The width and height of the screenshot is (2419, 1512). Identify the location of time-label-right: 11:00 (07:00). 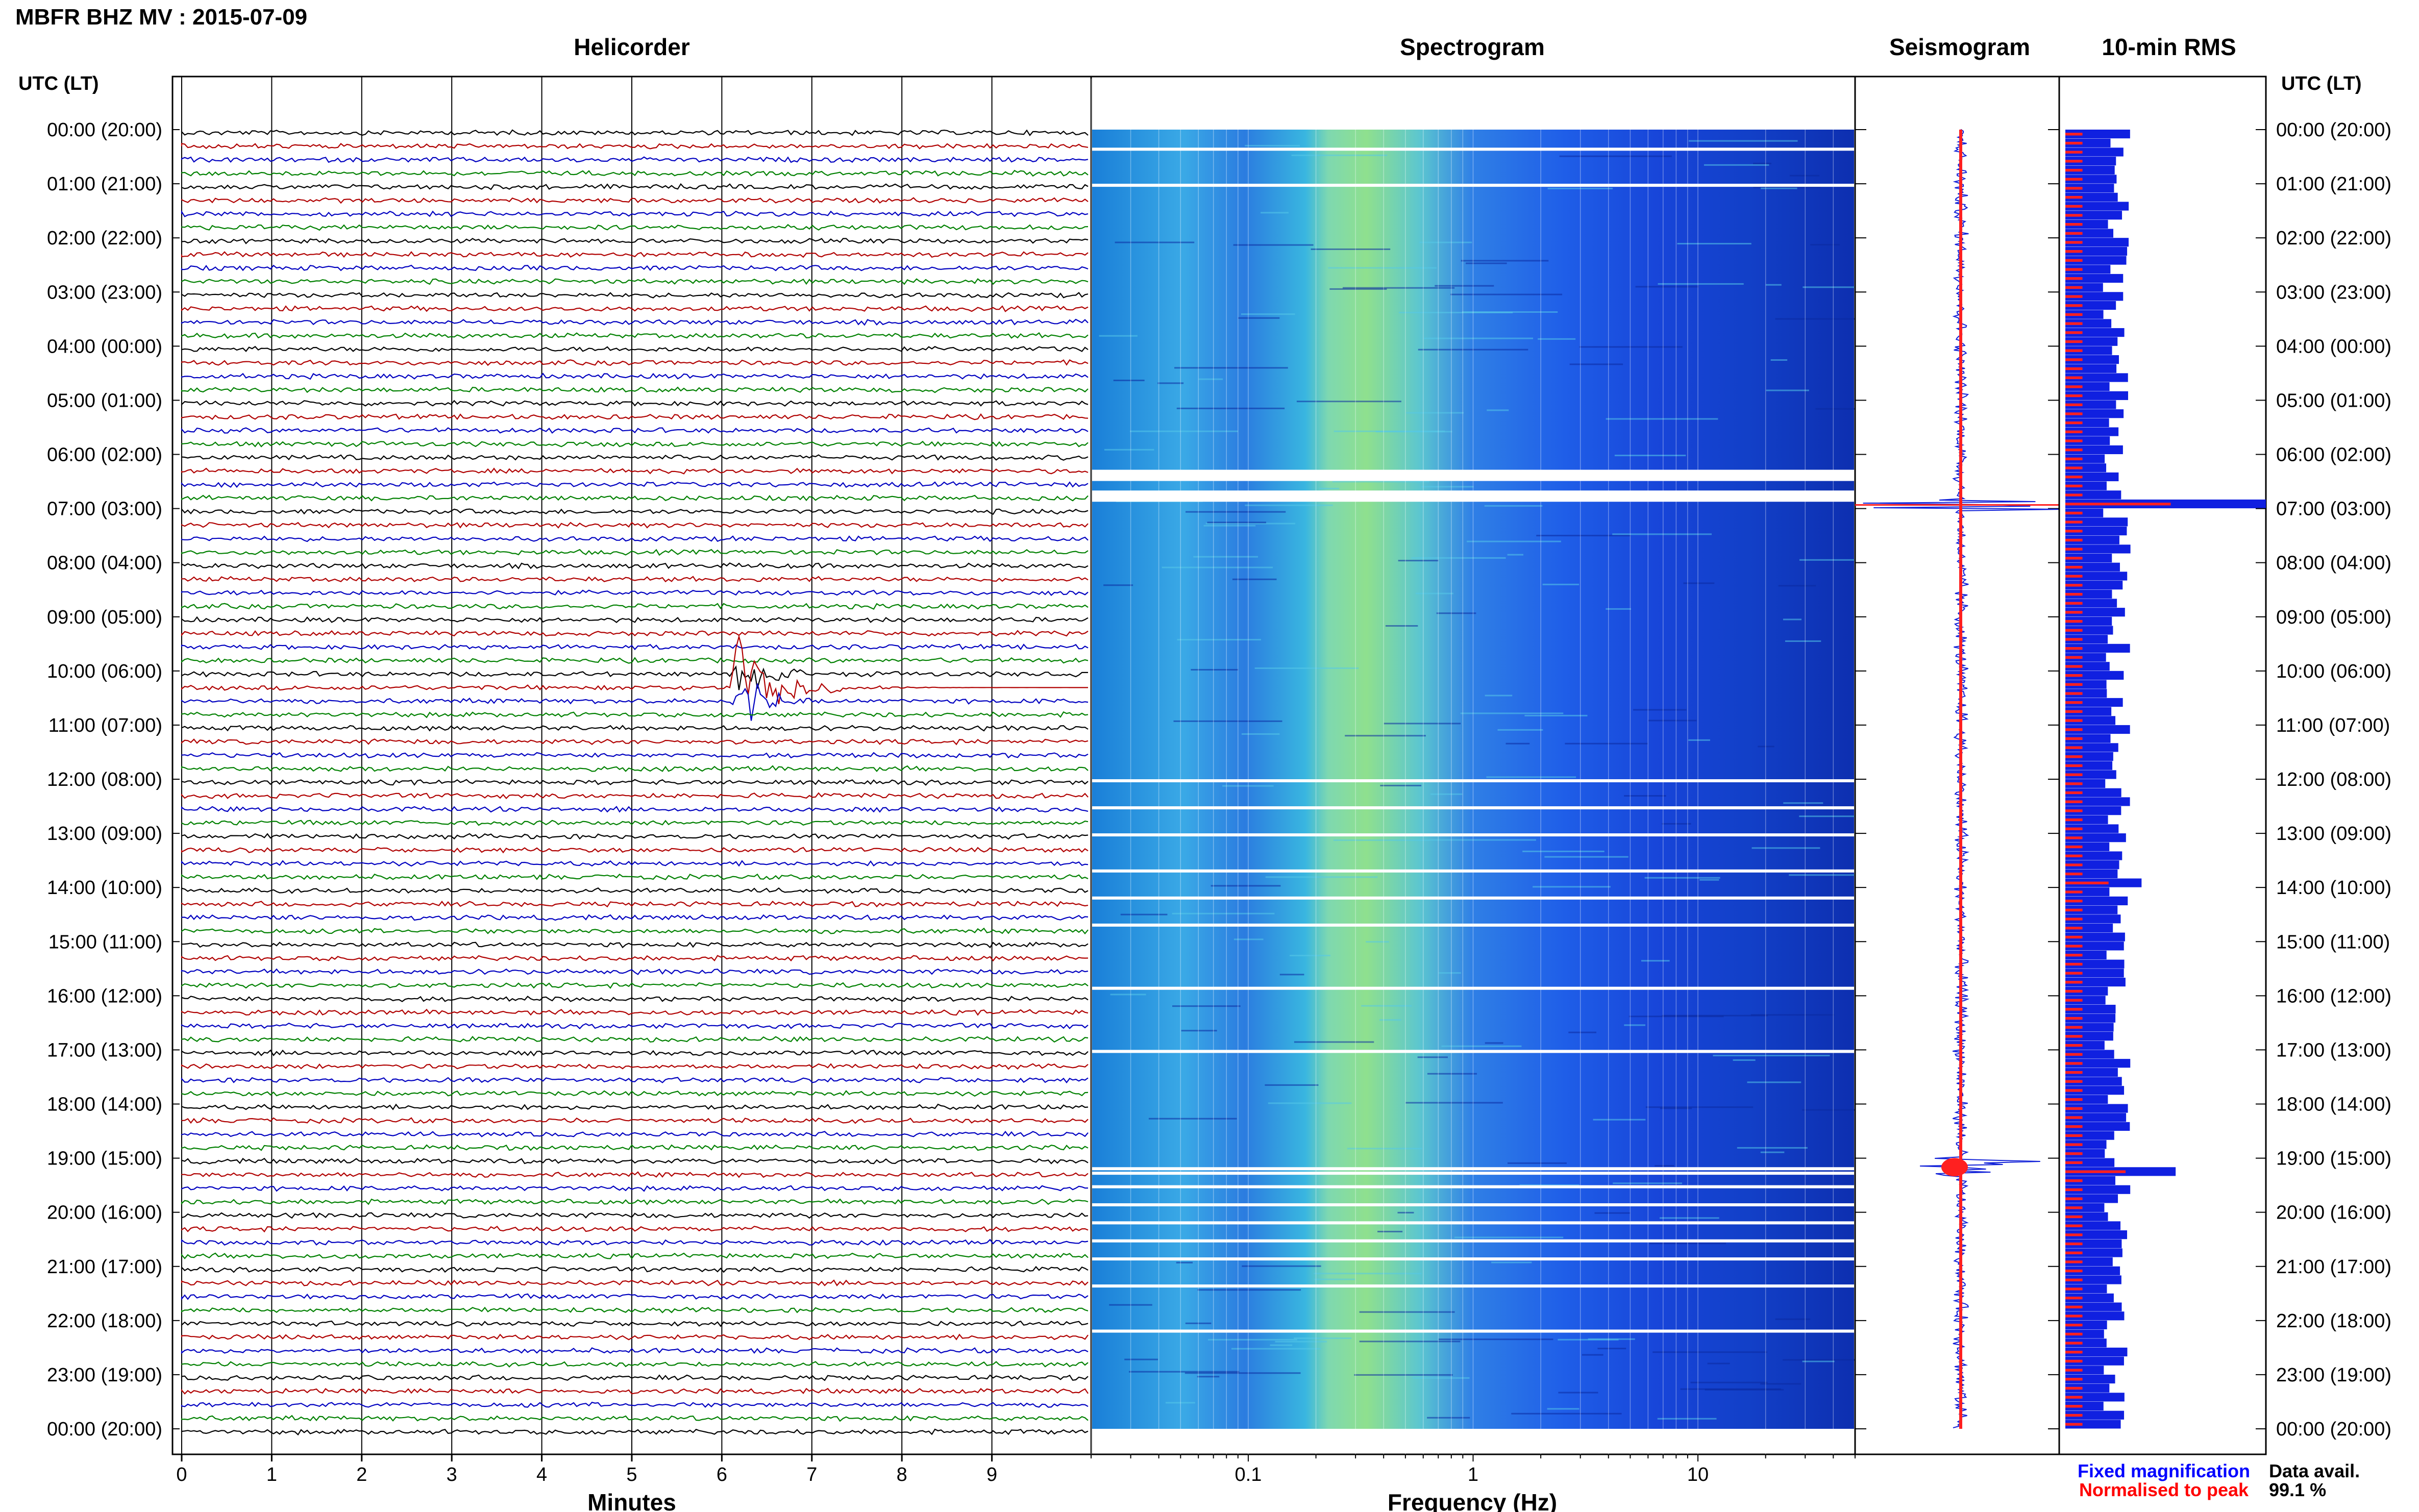
(2333, 725).